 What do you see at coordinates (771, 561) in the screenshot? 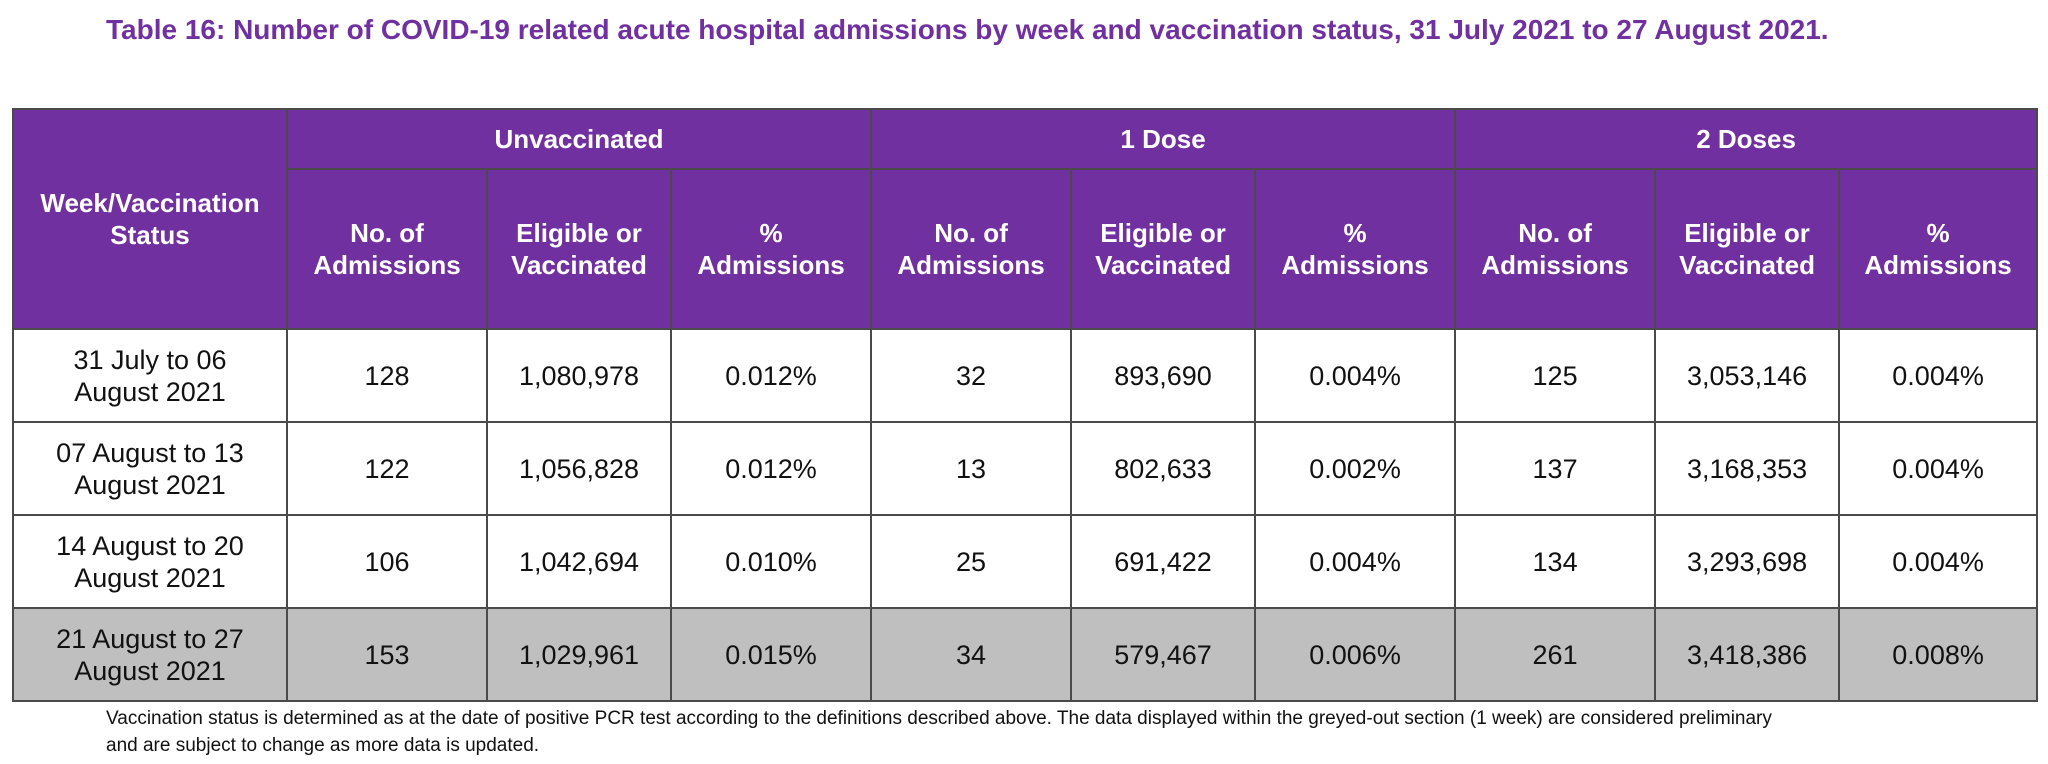
I see `cell-unvaccinated-percent: 0.010%` at bounding box center [771, 561].